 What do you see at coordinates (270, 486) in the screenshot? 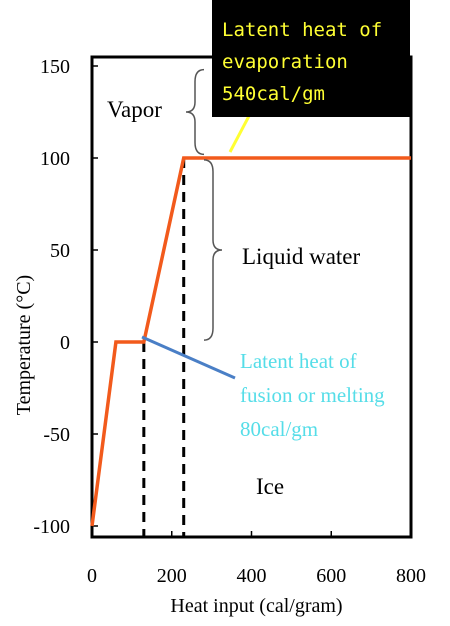
I see `ice-label: Ice` at bounding box center [270, 486].